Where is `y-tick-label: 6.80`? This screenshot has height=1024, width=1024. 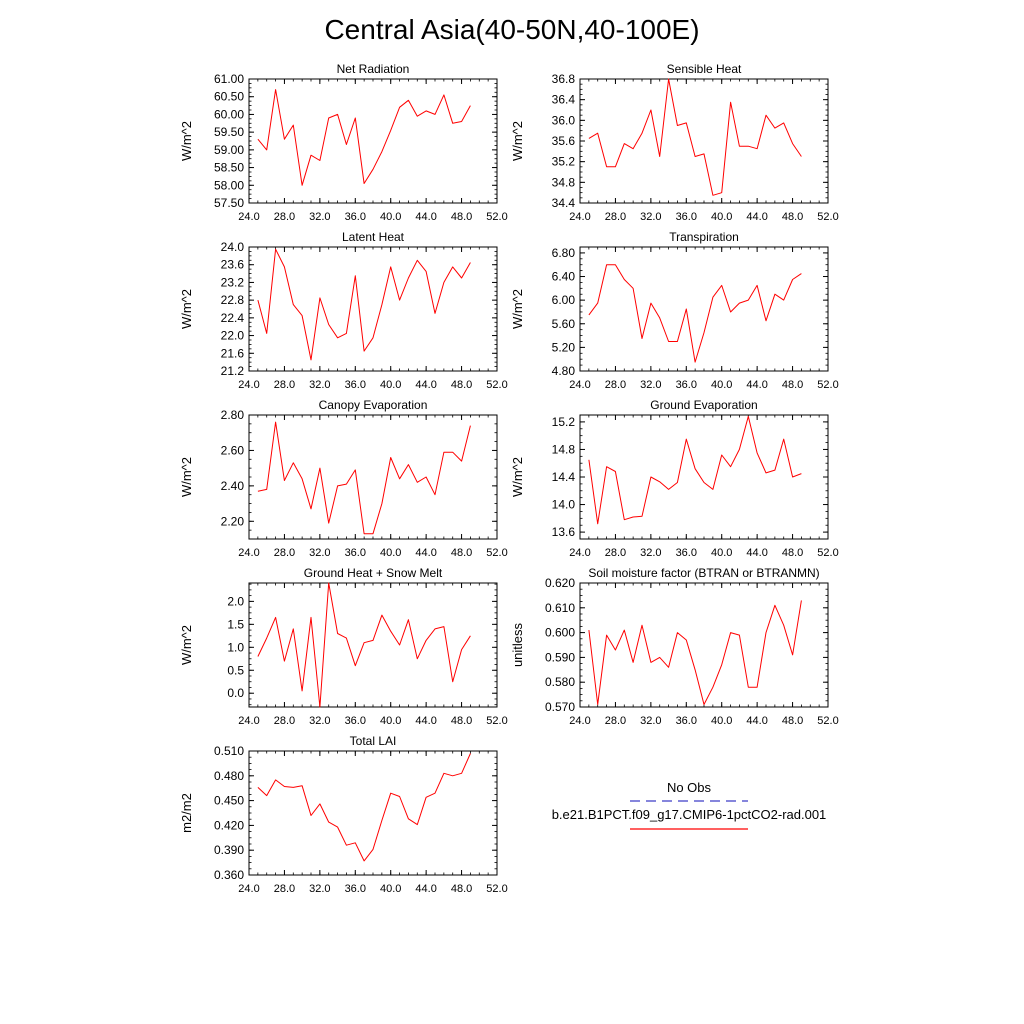 y-tick-label: 6.80 is located at coordinates (564, 253).